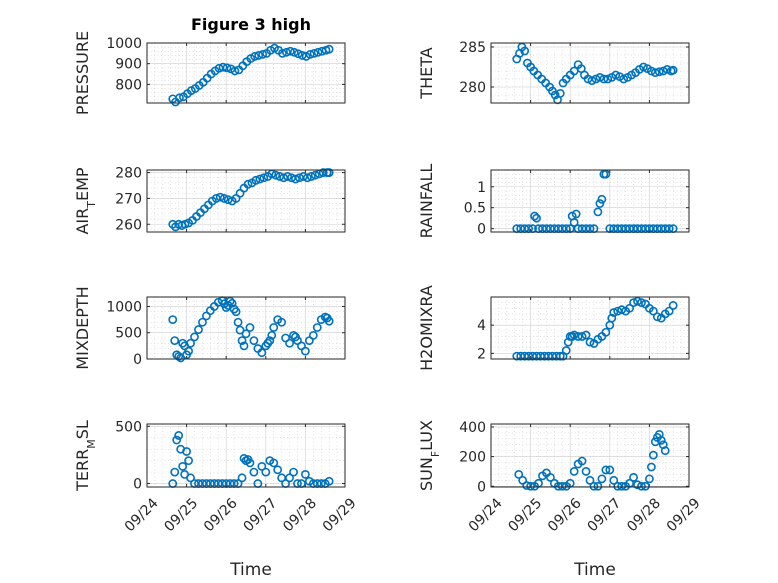  Describe the element at coordinates (684, 515) in the screenshot. I see `x-tick-label: 09/29` at that location.